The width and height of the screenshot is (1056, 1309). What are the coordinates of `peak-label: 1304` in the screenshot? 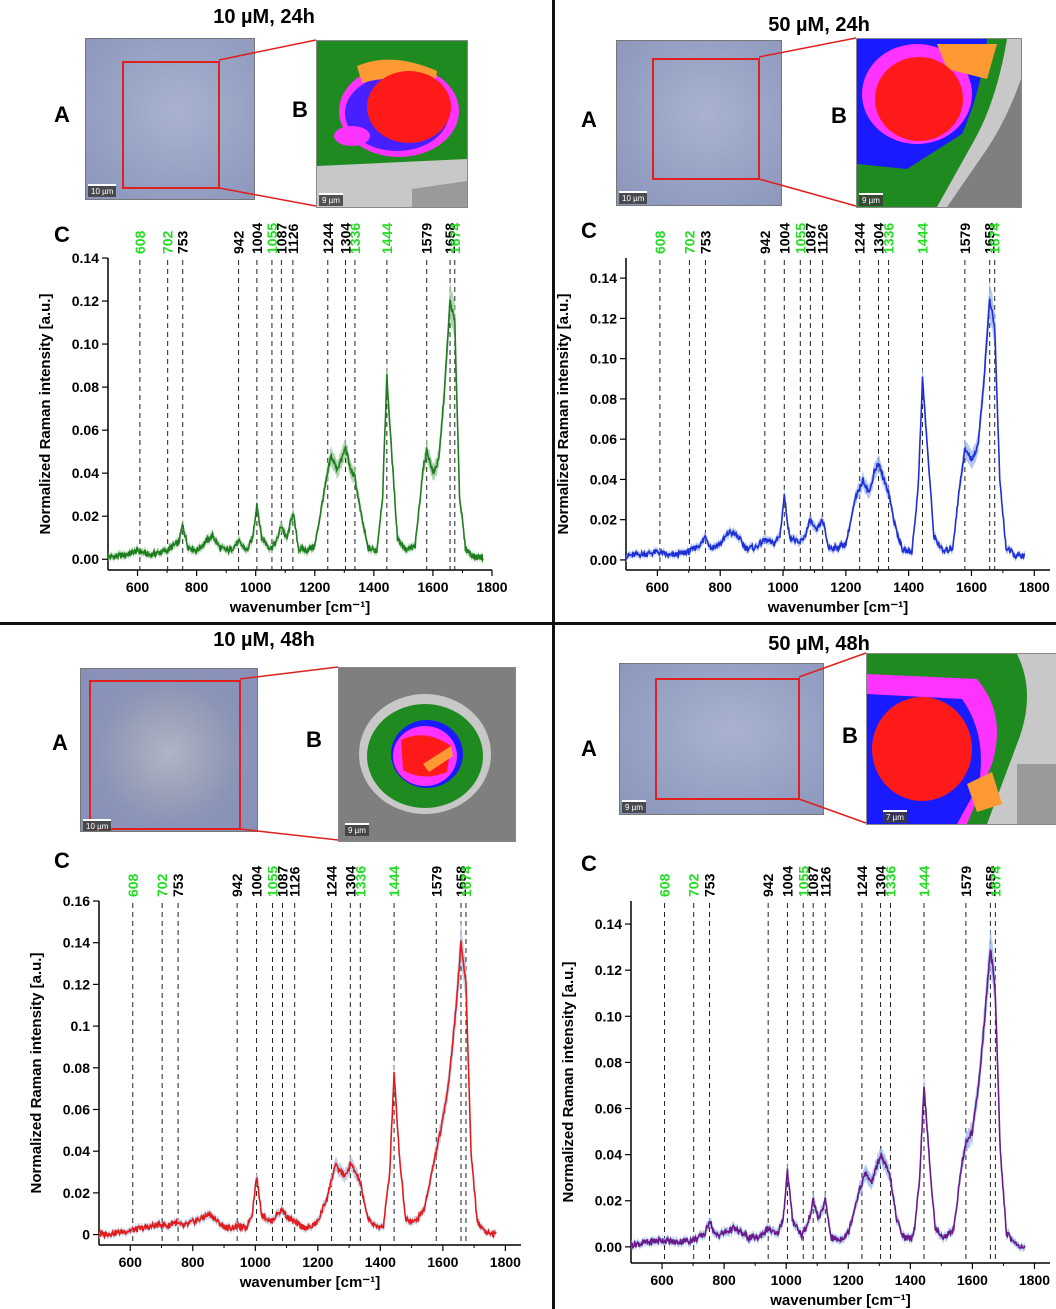 It's located at (881, 881).